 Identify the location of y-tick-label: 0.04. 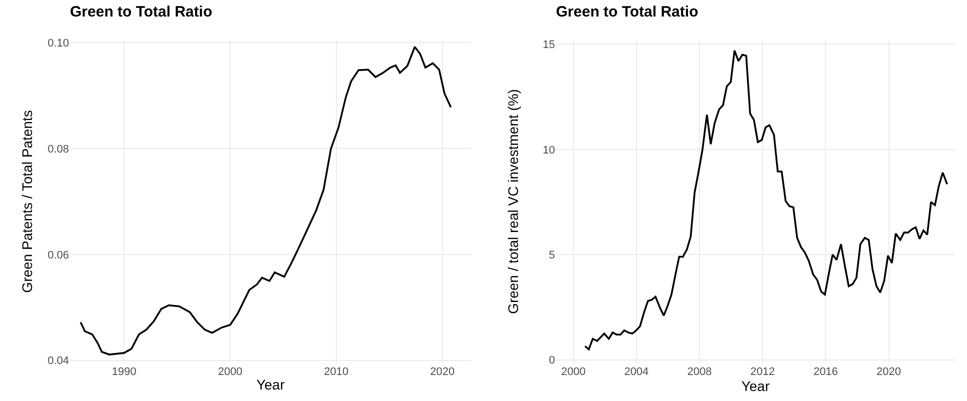
(58, 361).